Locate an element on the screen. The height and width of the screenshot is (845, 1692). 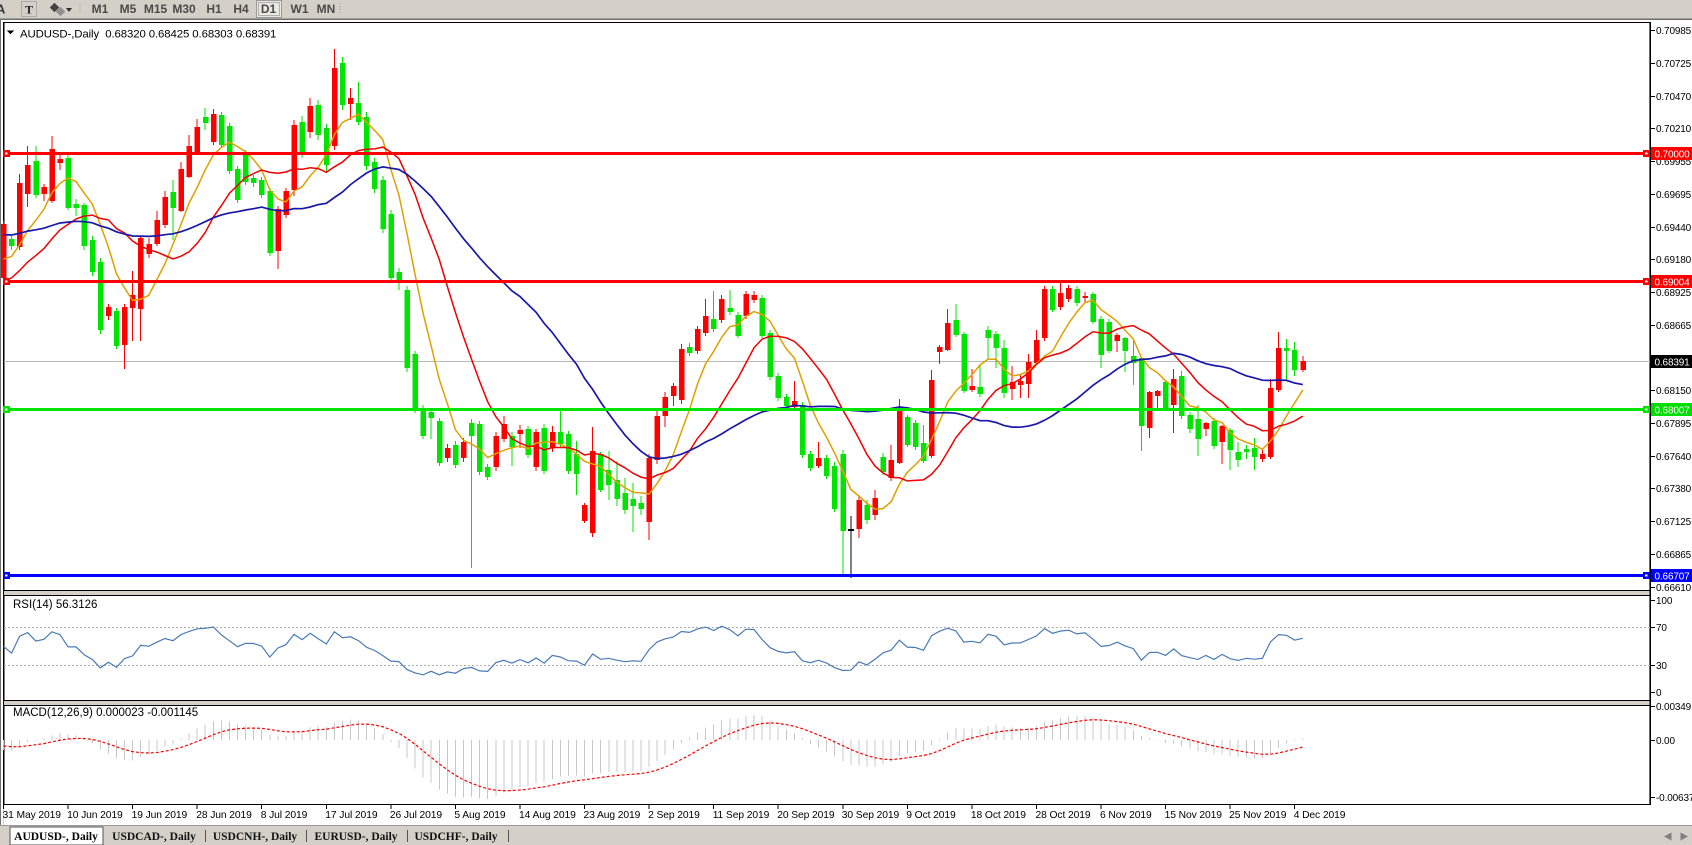
svg-text: 0.67895 is located at coordinates (1674, 424).